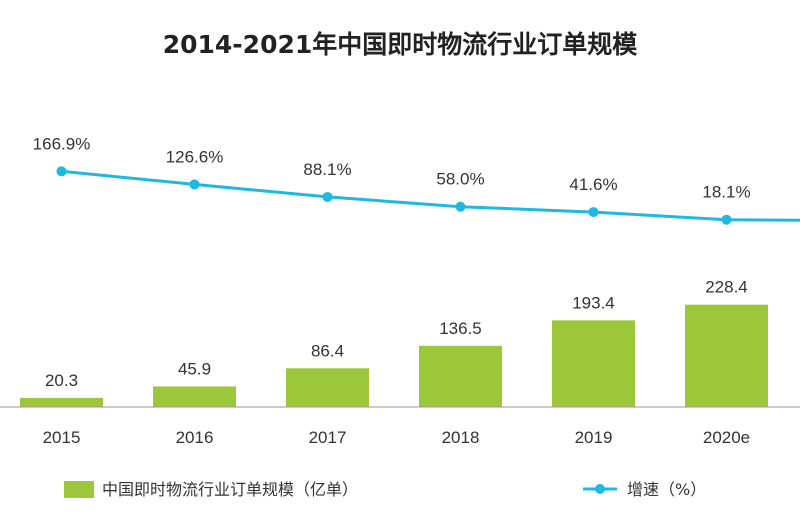 The width and height of the screenshot is (800, 516). What do you see at coordinates (194, 368) in the screenshot?
I see `bar-label-2016: 45.9` at bounding box center [194, 368].